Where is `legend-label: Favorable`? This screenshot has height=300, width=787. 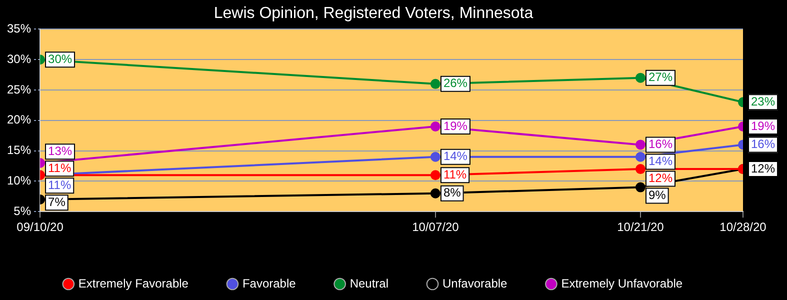
legend-label: Favorable is located at coordinates (269, 283).